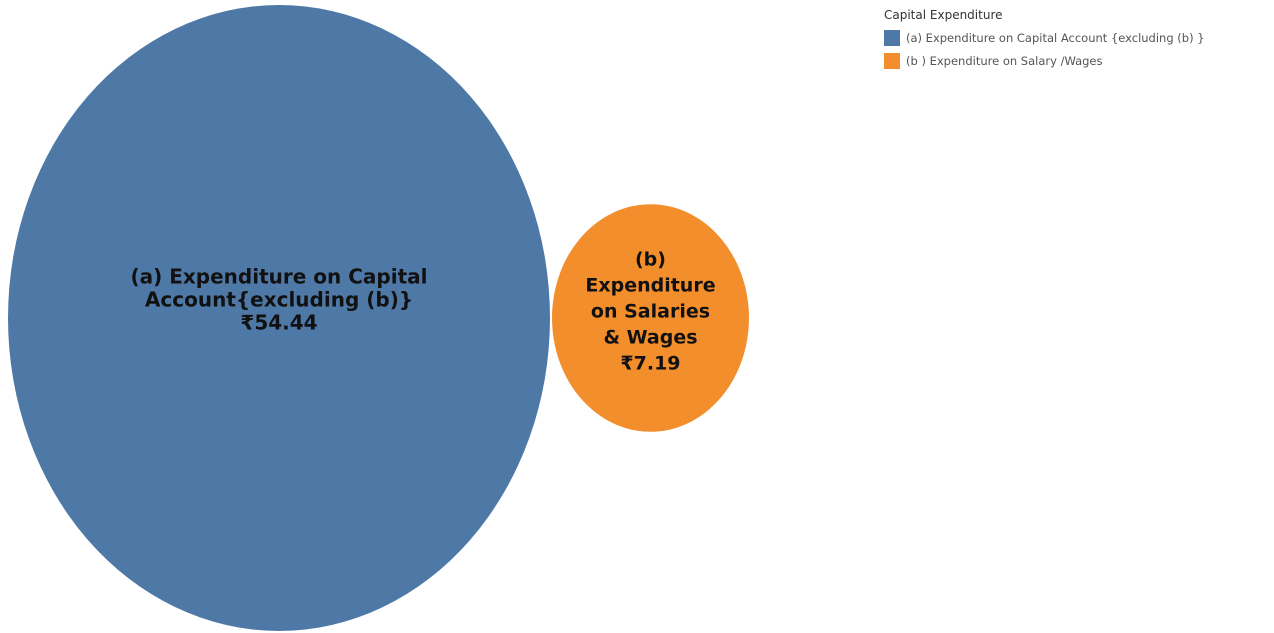  Describe the element at coordinates (650, 312) in the screenshot. I see `bubble-label-salary-wages-line-2: on Salaries` at that location.